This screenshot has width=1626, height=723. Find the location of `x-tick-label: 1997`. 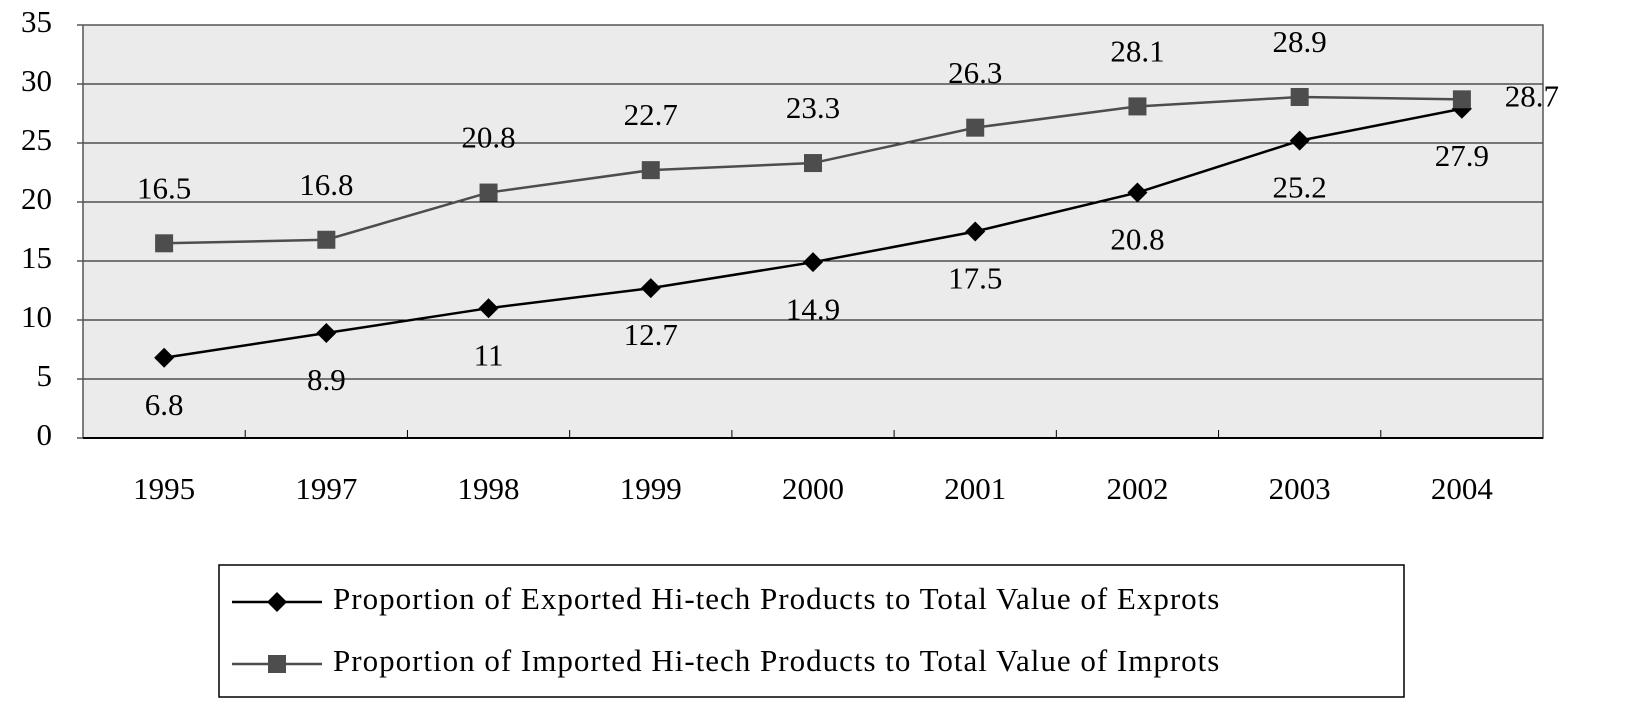

x-tick-label: 1997 is located at coordinates (326, 488).